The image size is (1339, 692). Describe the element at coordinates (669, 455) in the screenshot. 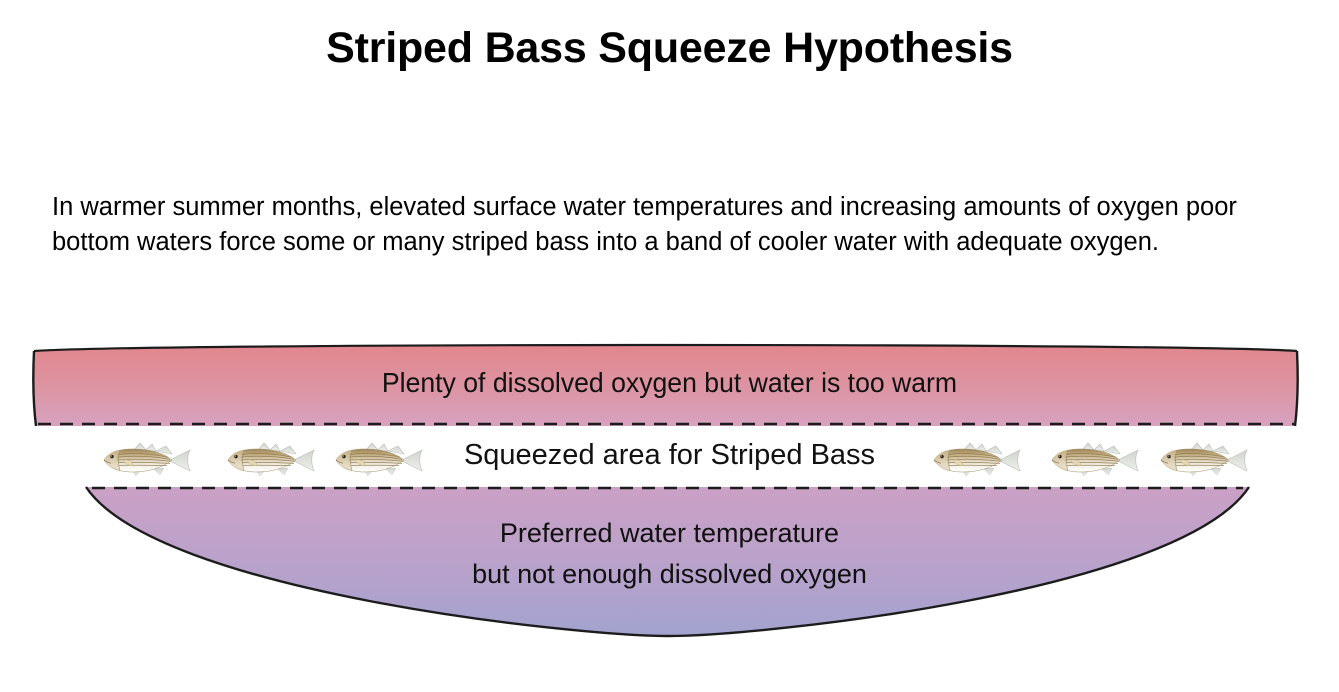

I see `squeeze-band-label: Squeezed area for Striped Bass` at that location.